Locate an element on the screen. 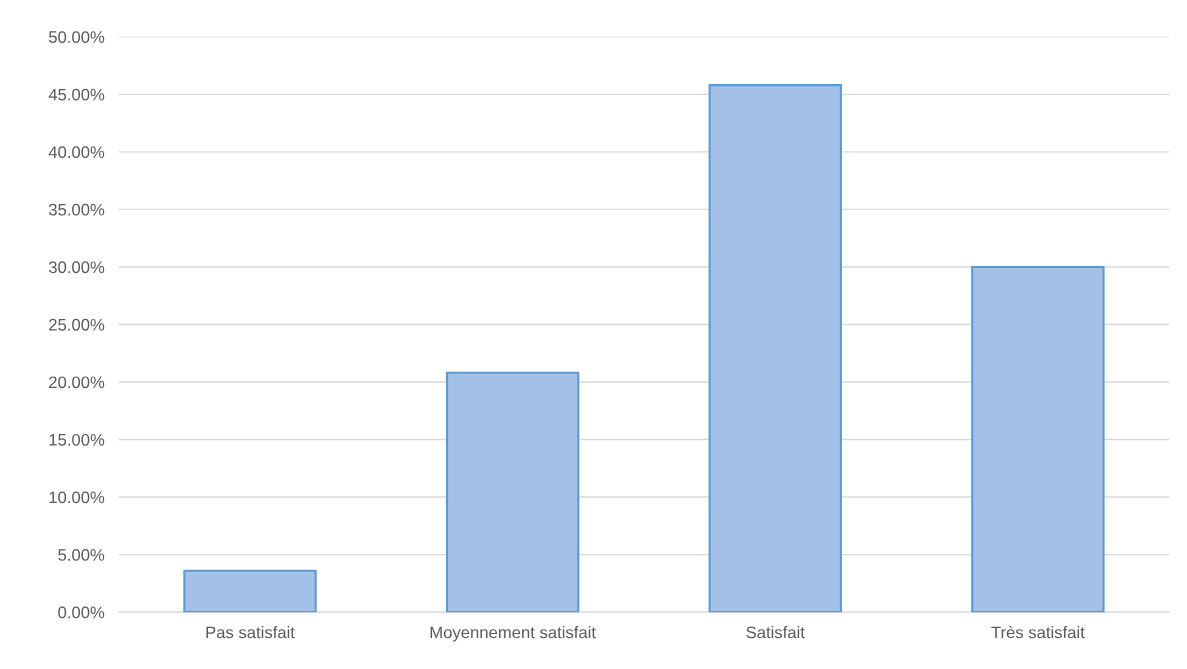  y-tick-label: 15.00% is located at coordinates (77, 439).